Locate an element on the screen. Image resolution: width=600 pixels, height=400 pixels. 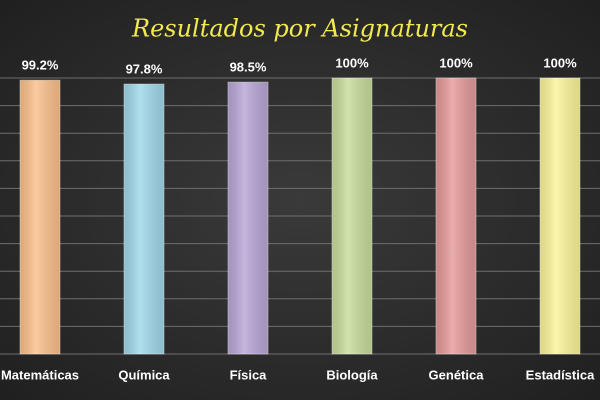
x-tick-label: Biología is located at coordinates (352, 374).